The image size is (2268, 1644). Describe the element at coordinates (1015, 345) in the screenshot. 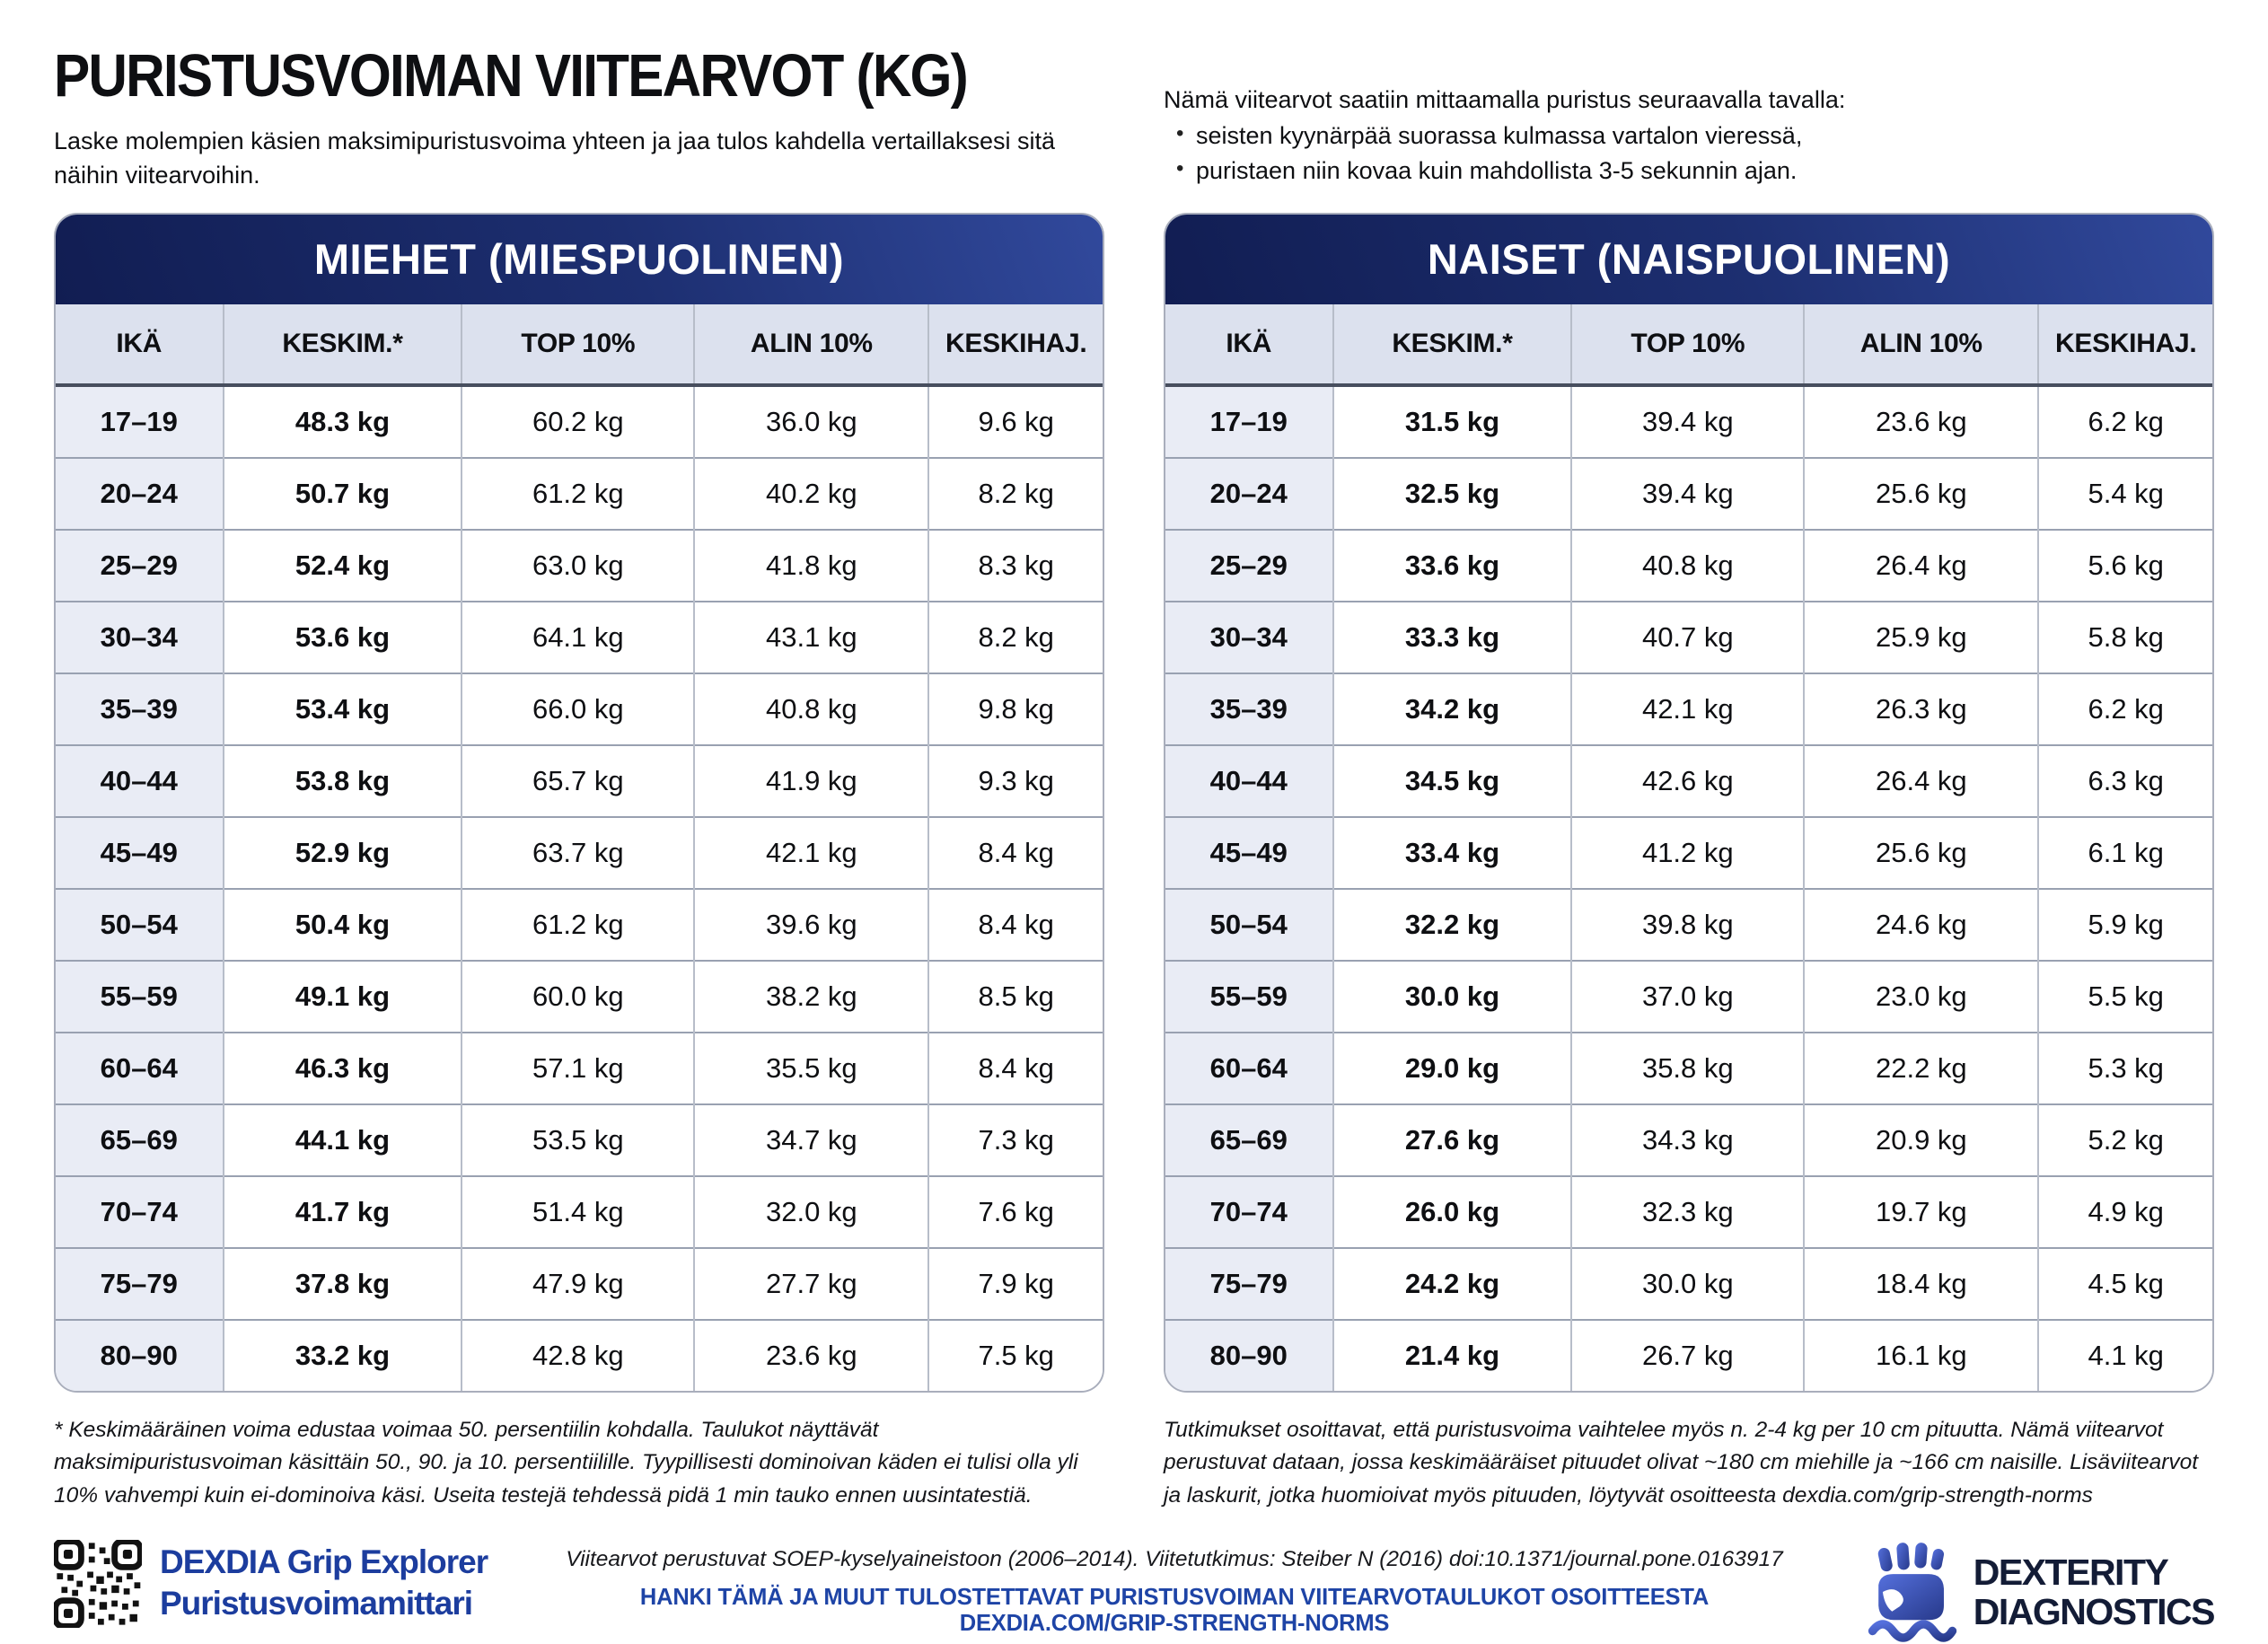

I see `column-header-sd: KESKIHAJ.` at that location.